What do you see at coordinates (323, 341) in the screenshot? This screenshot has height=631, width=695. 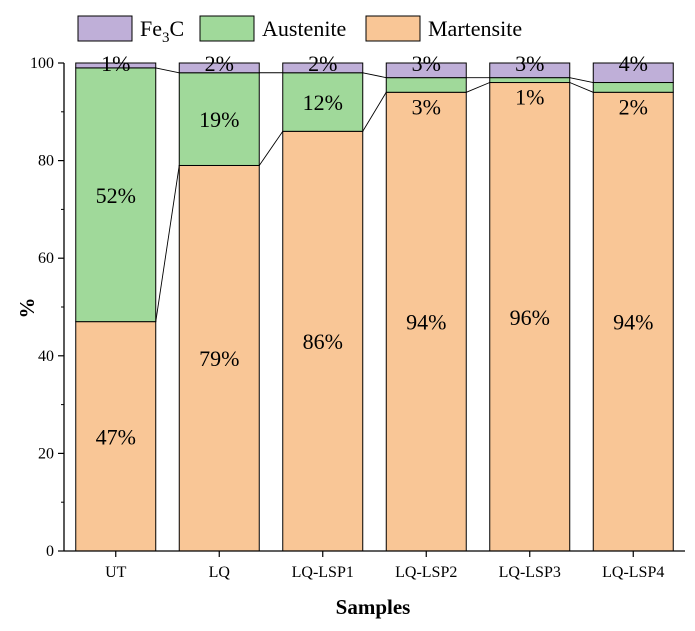 I see `label-martensite-lq-lsp1: 86%` at bounding box center [323, 341].